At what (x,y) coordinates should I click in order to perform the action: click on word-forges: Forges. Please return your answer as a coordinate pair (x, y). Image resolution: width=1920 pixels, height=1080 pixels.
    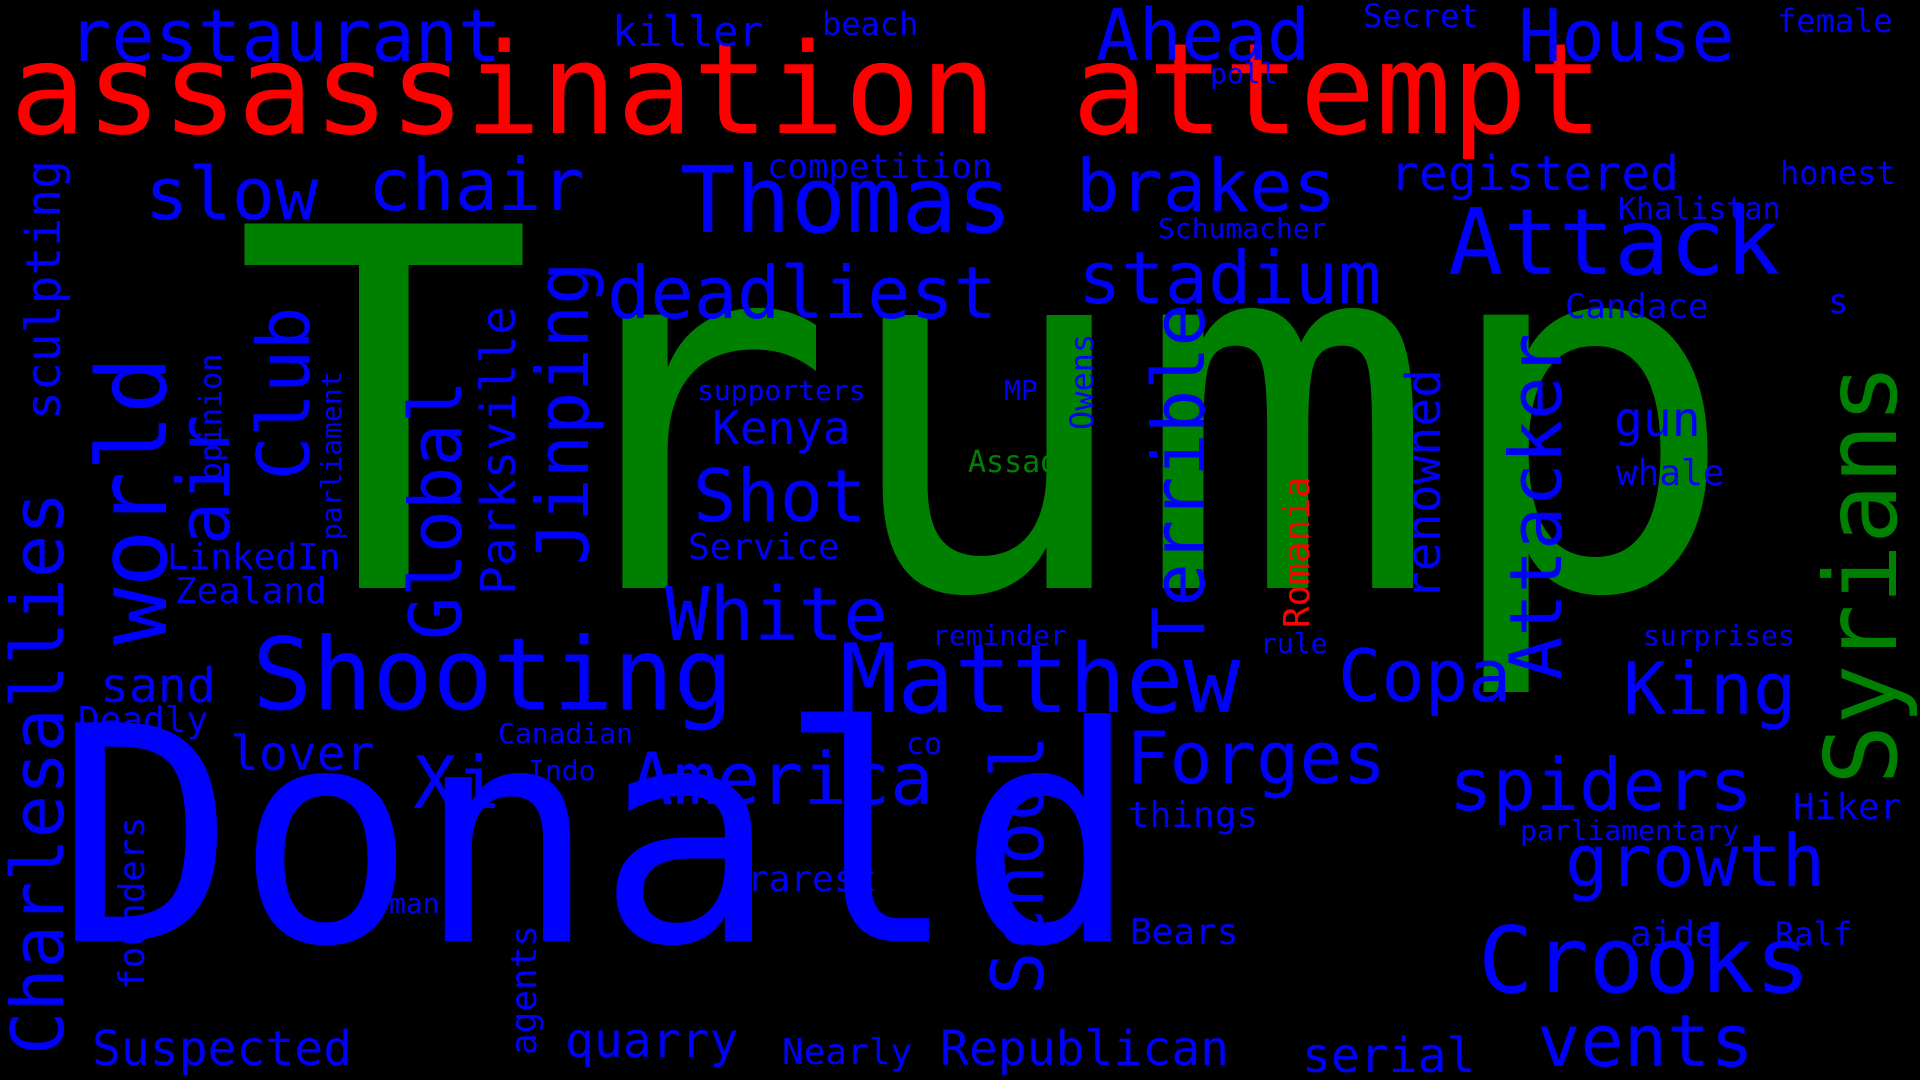
    Looking at the image, I should click on (1256, 758).